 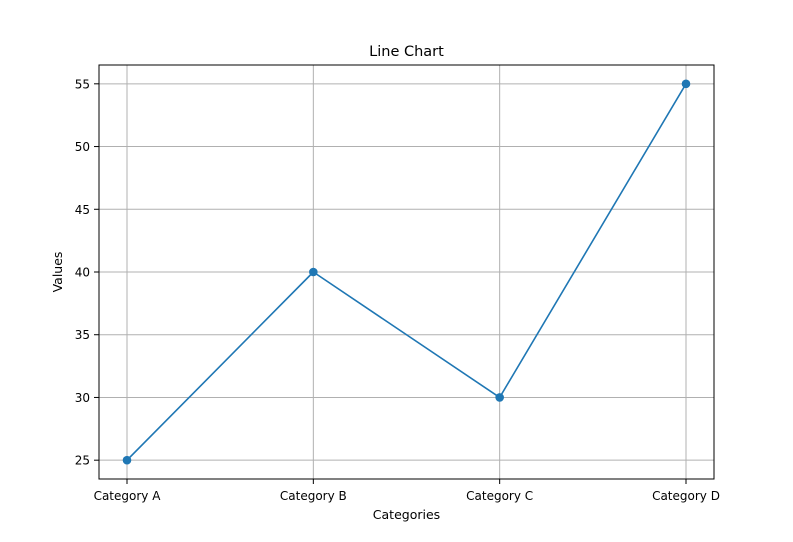 What do you see at coordinates (407, 491) in the screenshot?
I see `x-axis-ticks: Category A Category B Category C Category D` at bounding box center [407, 491].